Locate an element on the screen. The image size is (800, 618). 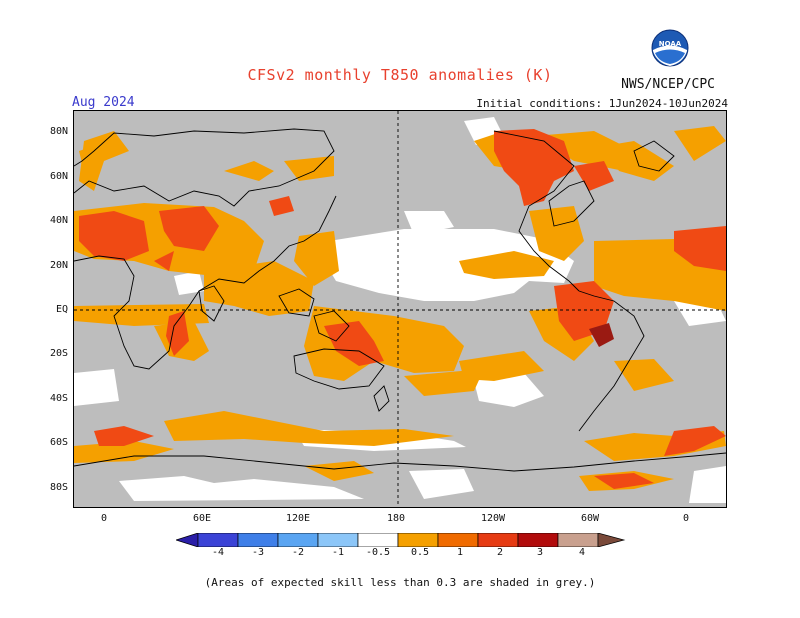
map-title: CFSv2 monthly T850 anomalies (K) is located at coordinates (400, 75).